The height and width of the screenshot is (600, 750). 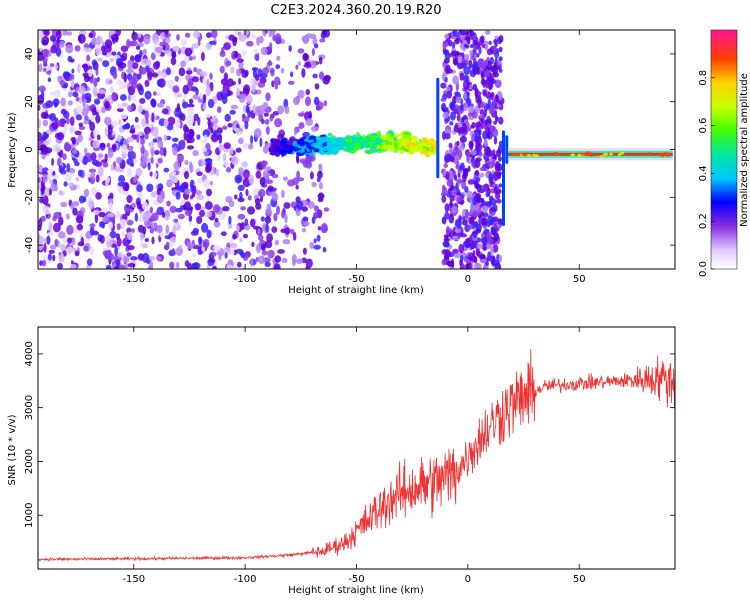 I want to click on y-tick-label: -20, so click(x=29, y=197).